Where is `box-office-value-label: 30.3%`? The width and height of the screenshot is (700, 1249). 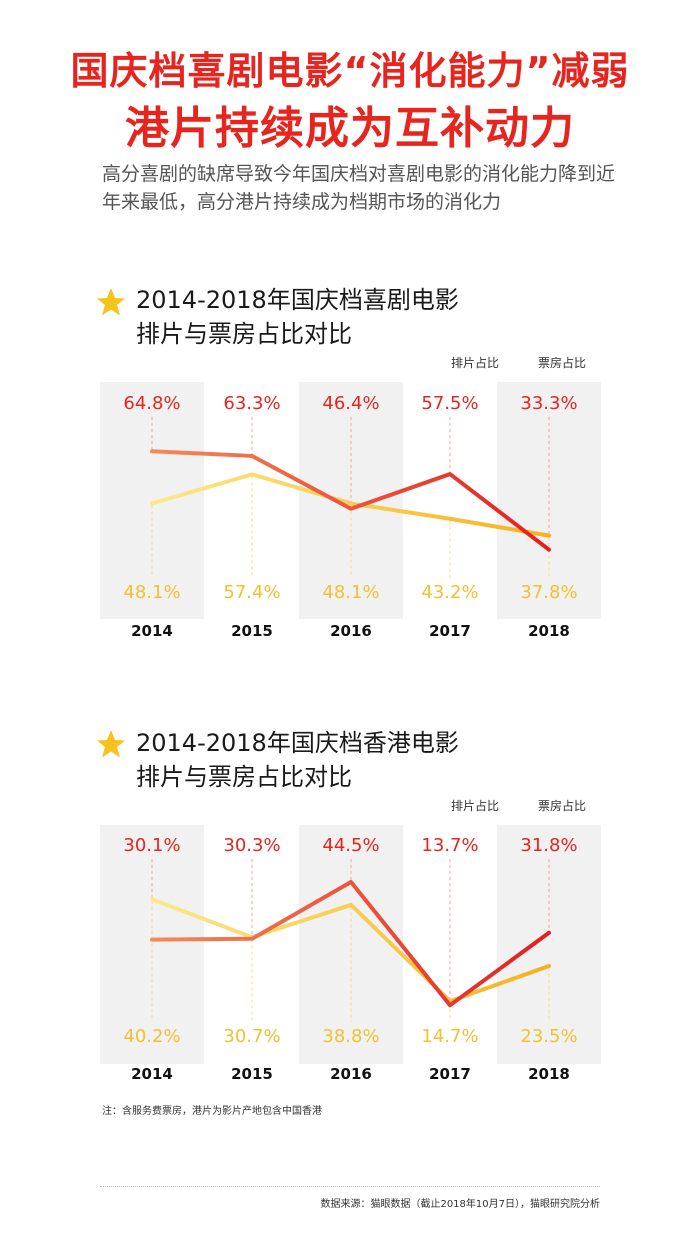
box-office-value-label: 30.3% is located at coordinates (251, 845).